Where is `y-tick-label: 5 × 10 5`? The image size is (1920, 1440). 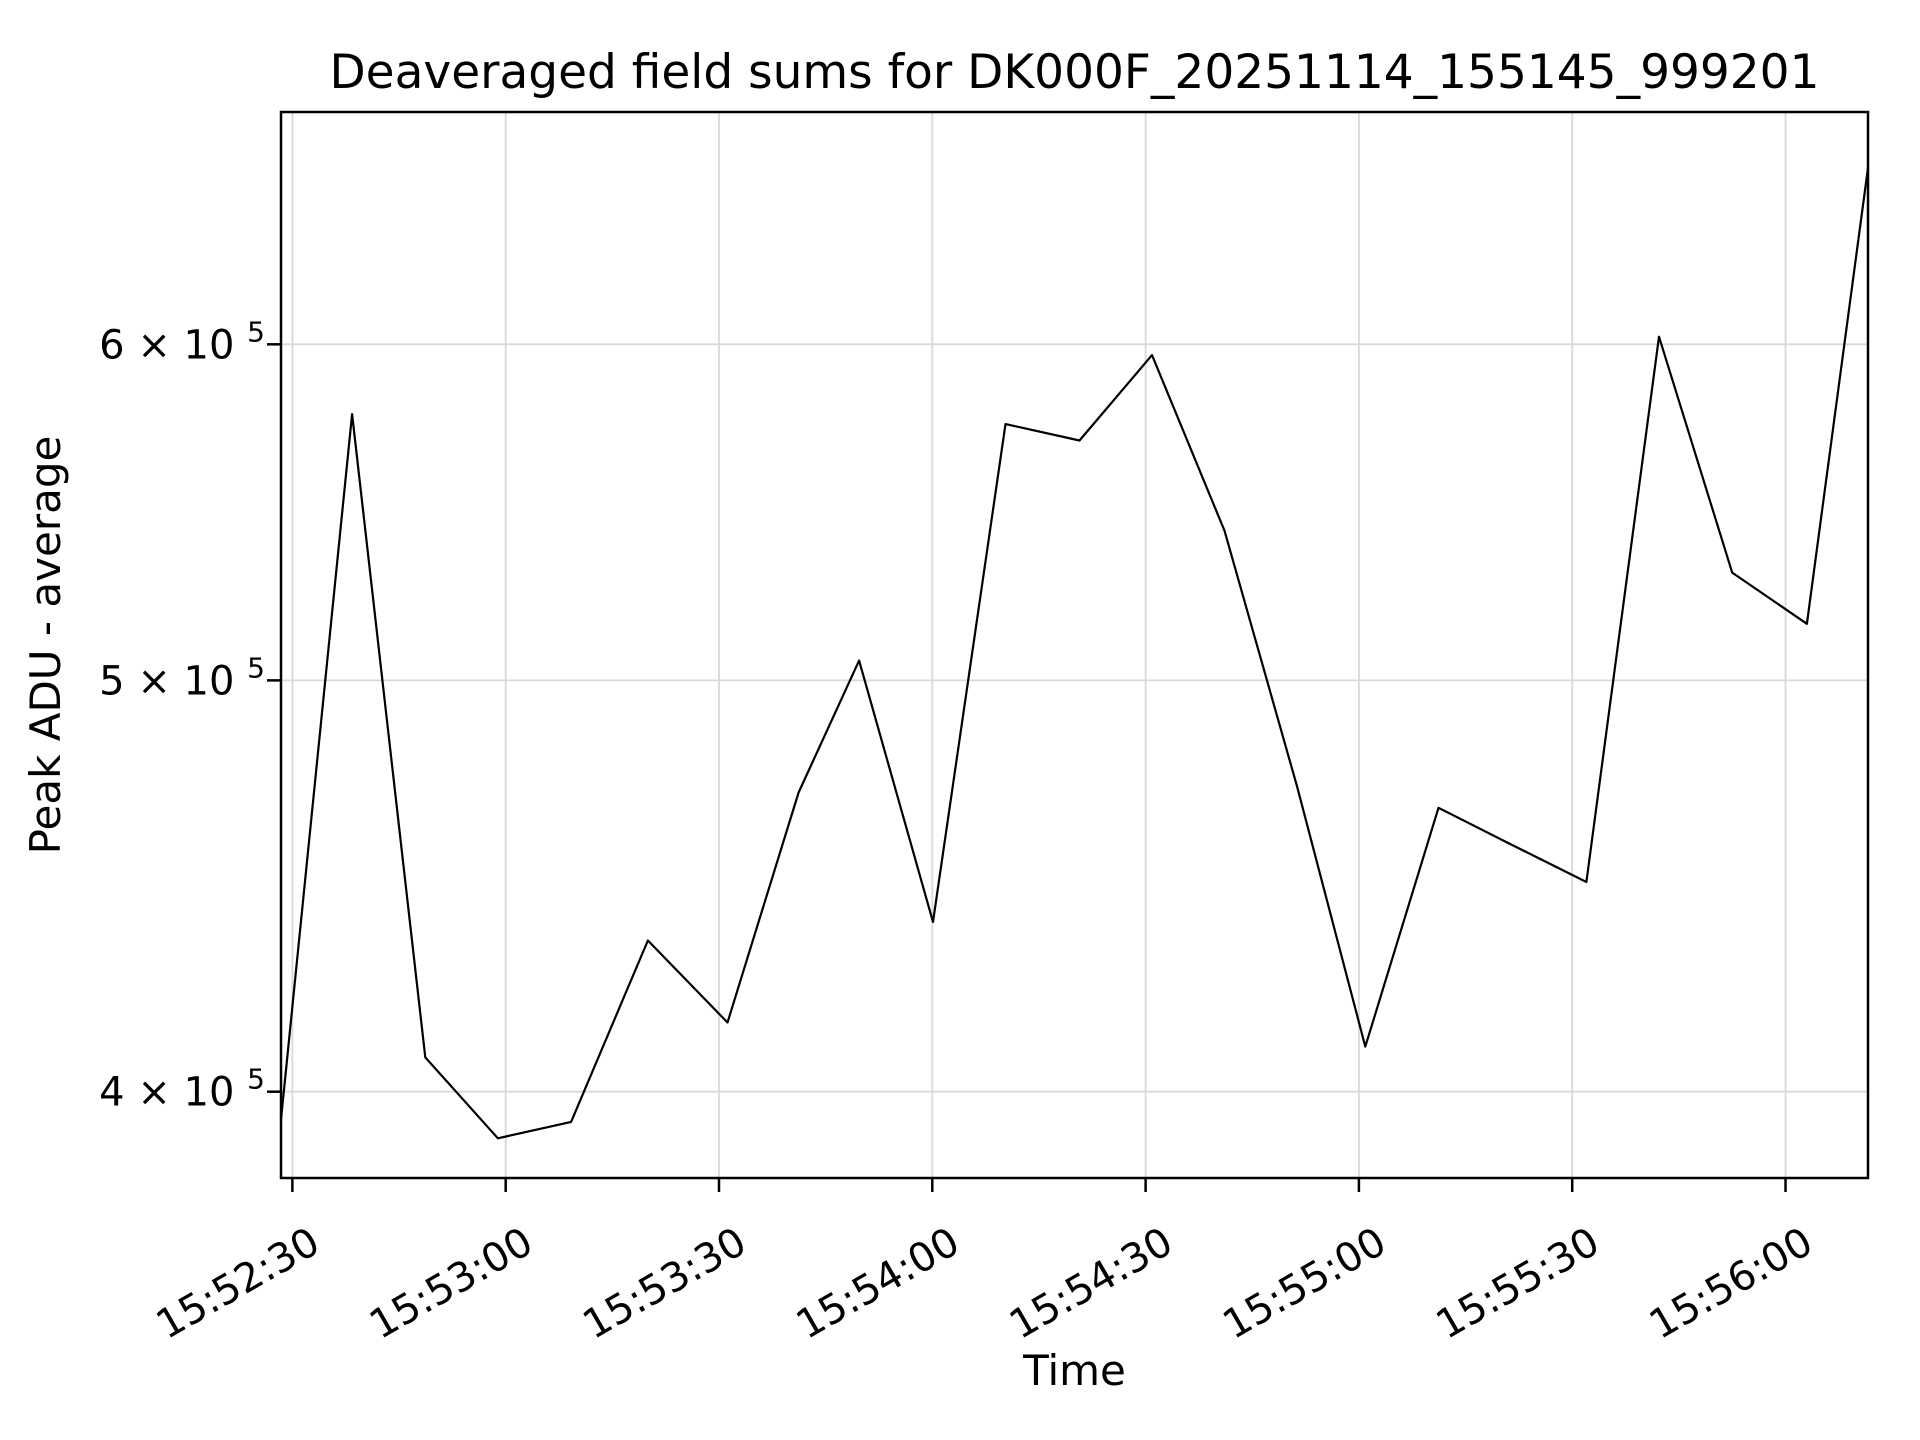
y-tick-label: 5 × 10 5 is located at coordinates (182, 677).